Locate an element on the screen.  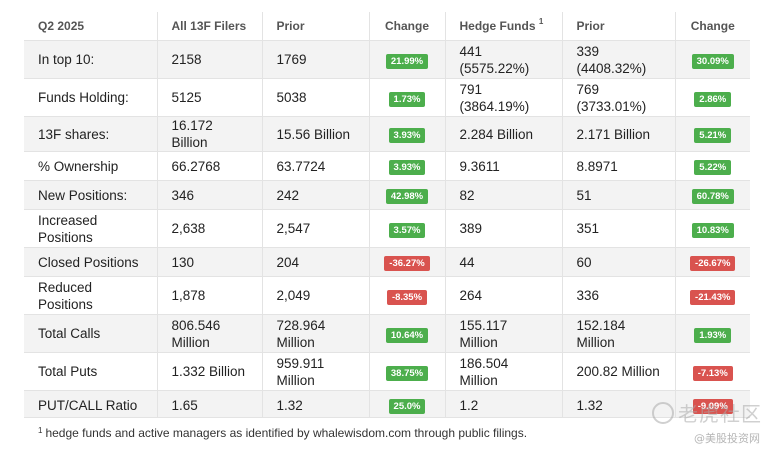
row-label: Increased Positions is located at coordinates (91, 228).